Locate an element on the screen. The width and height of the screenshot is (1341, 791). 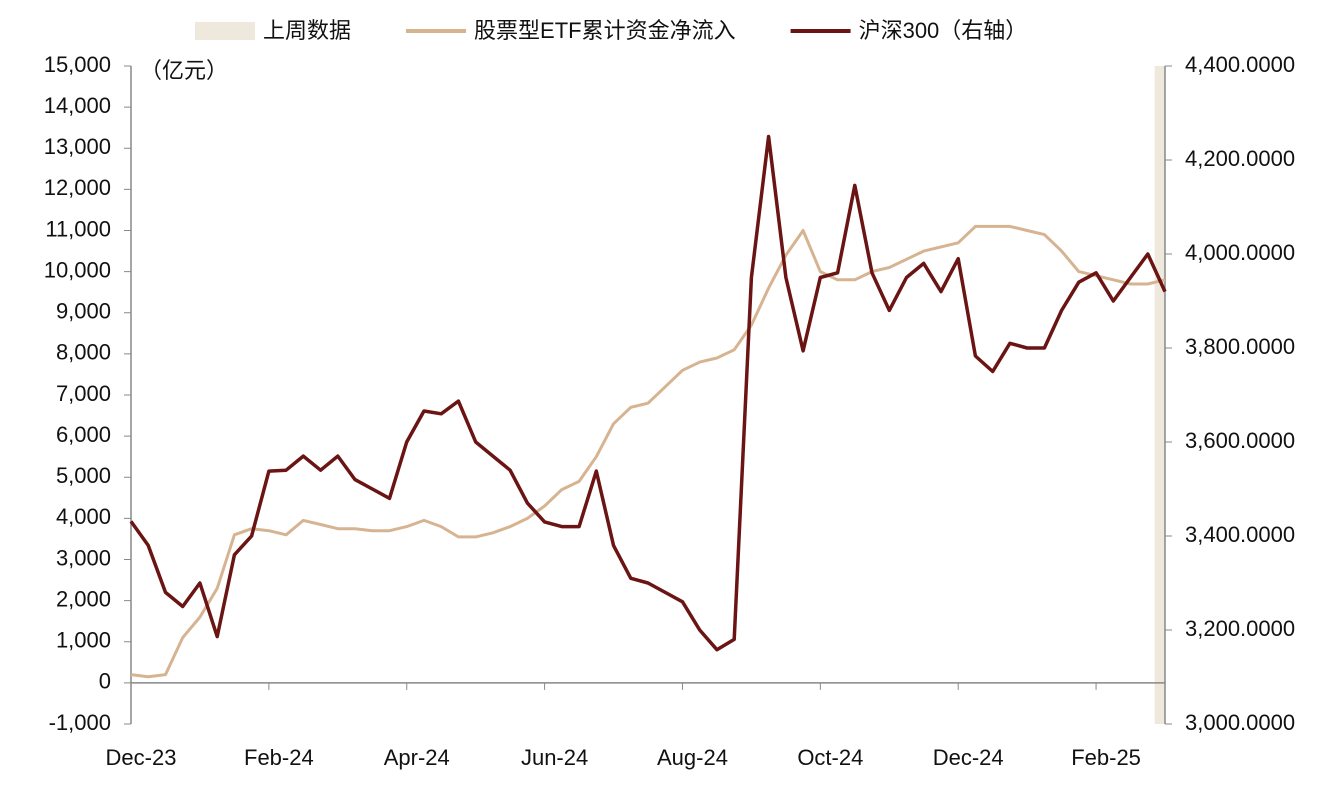
legend-label: 上周数据 is located at coordinates (307, 30).